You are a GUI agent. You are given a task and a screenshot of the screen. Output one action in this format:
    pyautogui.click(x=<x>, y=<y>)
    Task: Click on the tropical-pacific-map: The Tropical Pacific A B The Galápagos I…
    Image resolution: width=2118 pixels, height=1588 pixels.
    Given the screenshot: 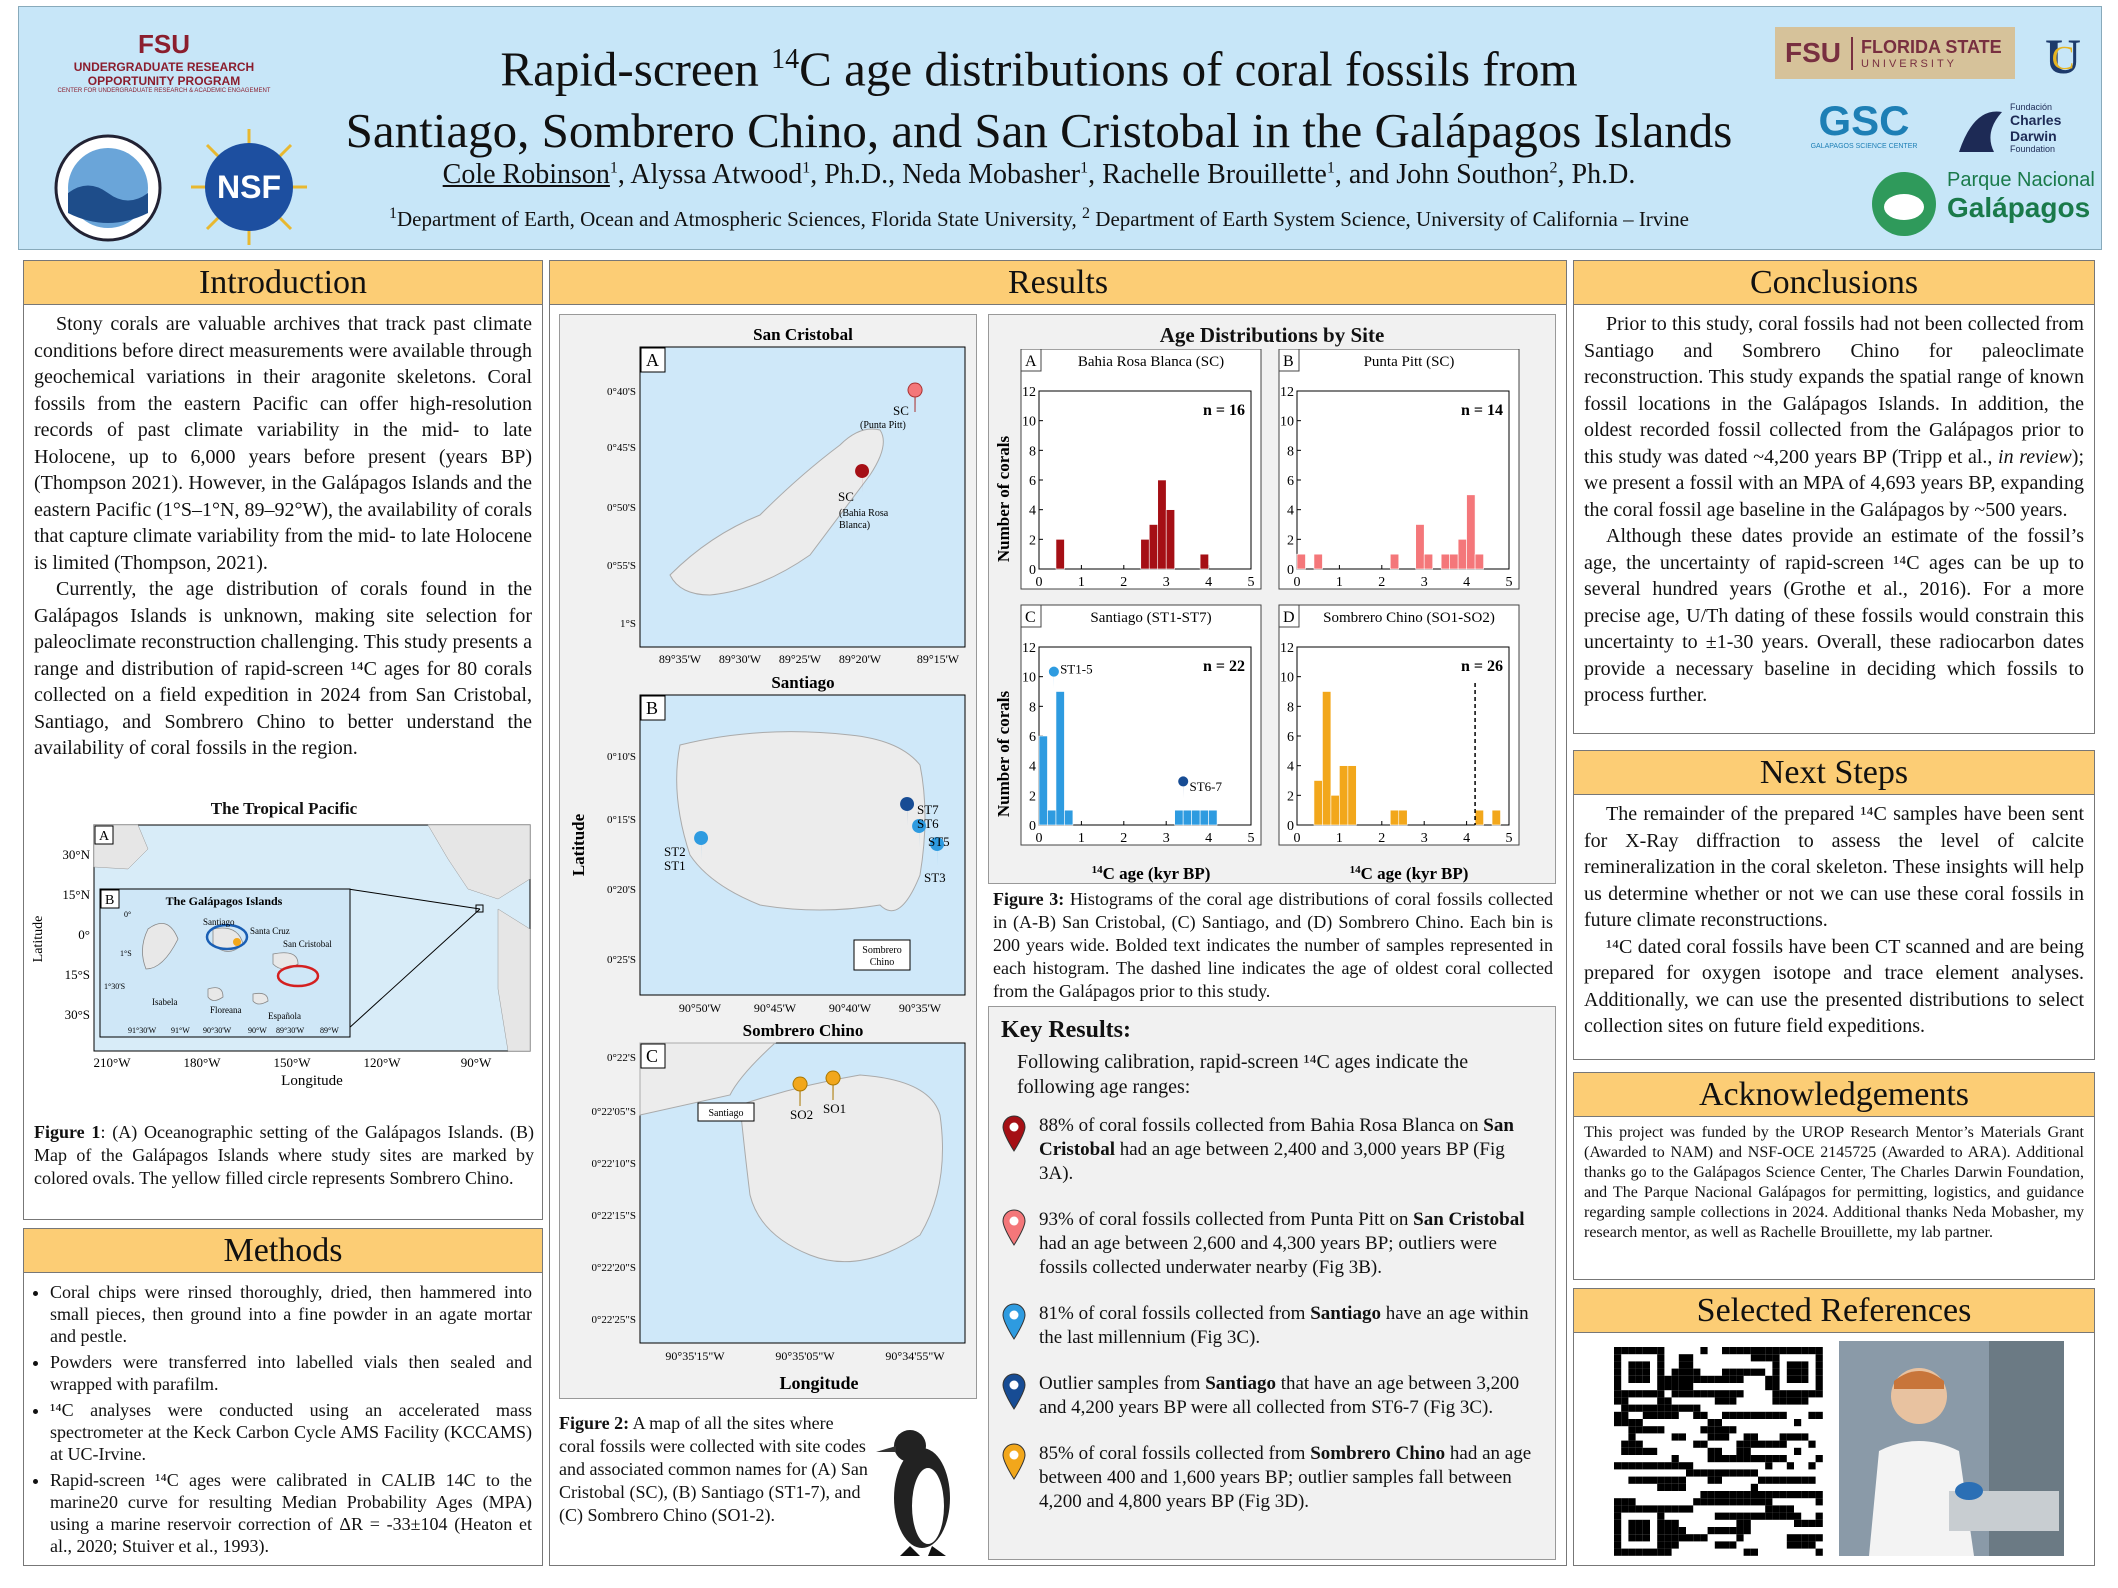 What is the action you would take?
    pyautogui.click(x=284, y=944)
    